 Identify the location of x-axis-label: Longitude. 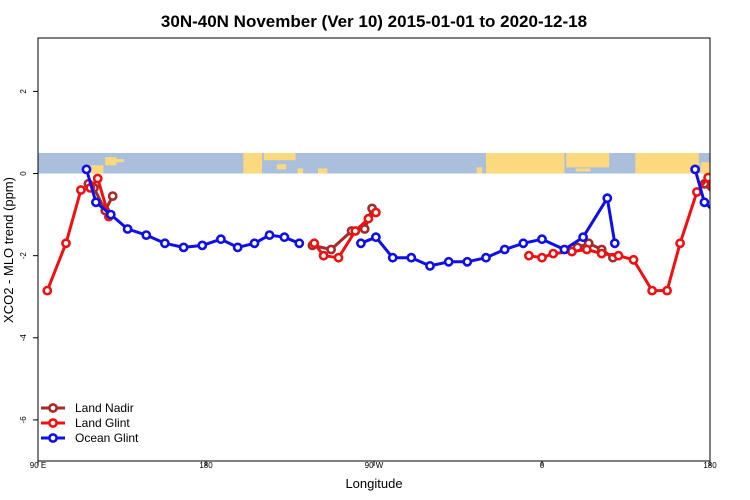
(373, 483).